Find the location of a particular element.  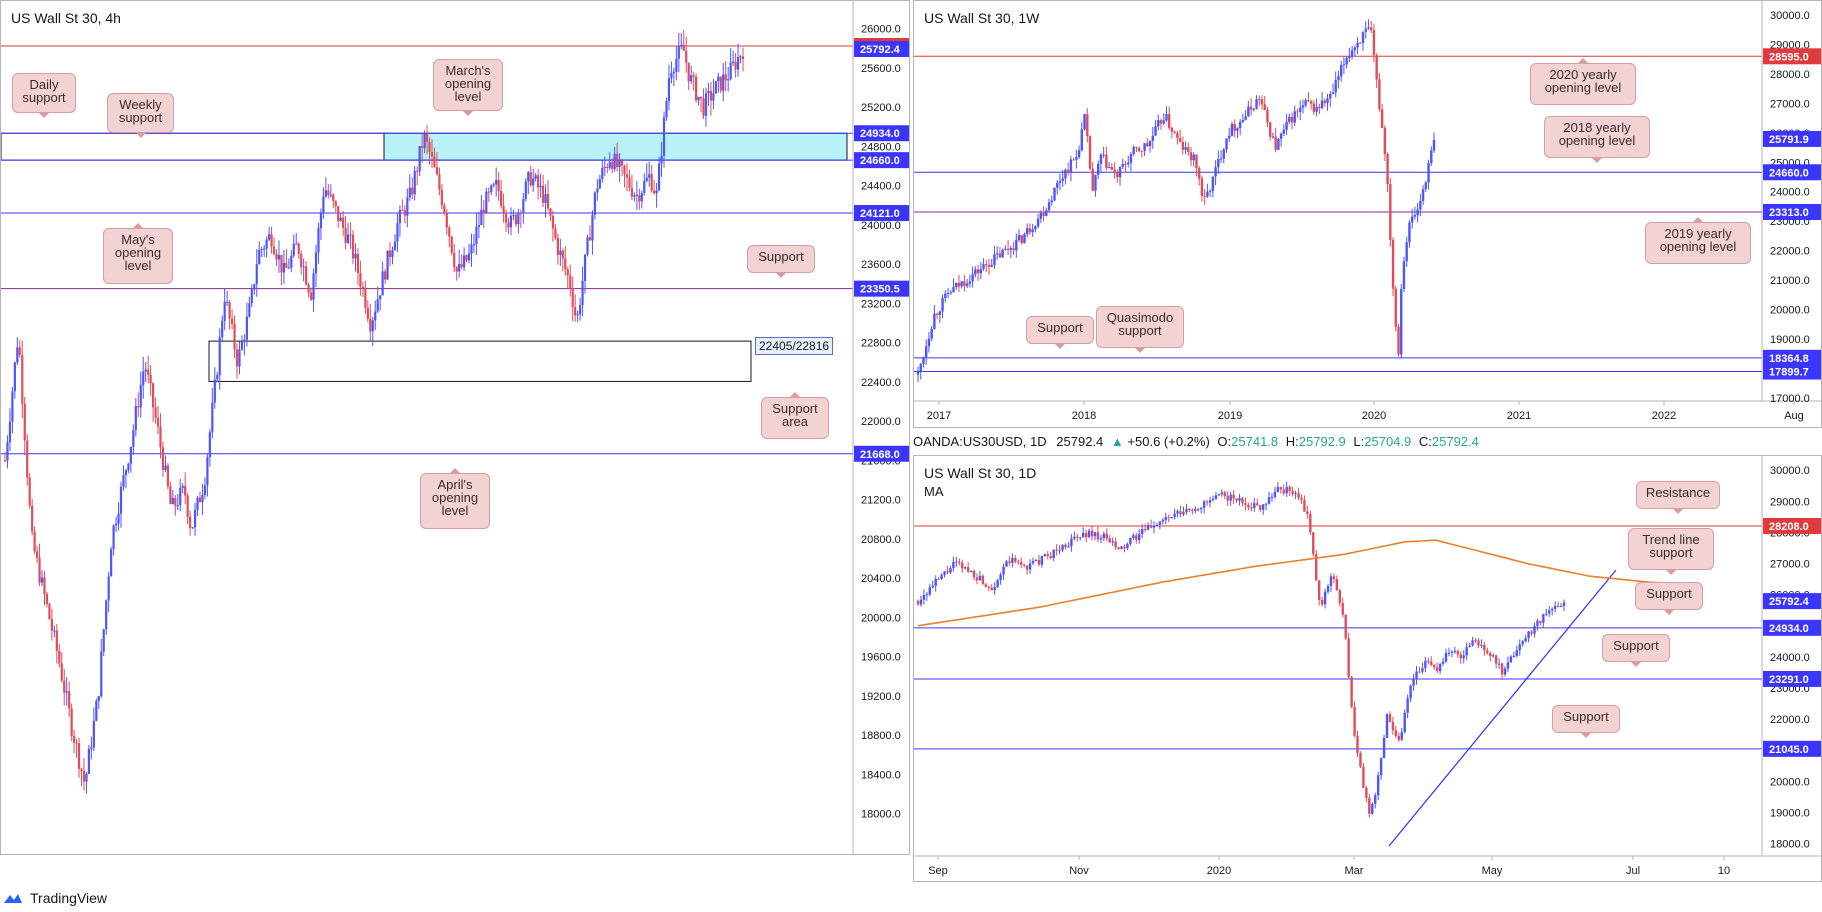

tradingview-brand: TradingView is located at coordinates (54, 898).